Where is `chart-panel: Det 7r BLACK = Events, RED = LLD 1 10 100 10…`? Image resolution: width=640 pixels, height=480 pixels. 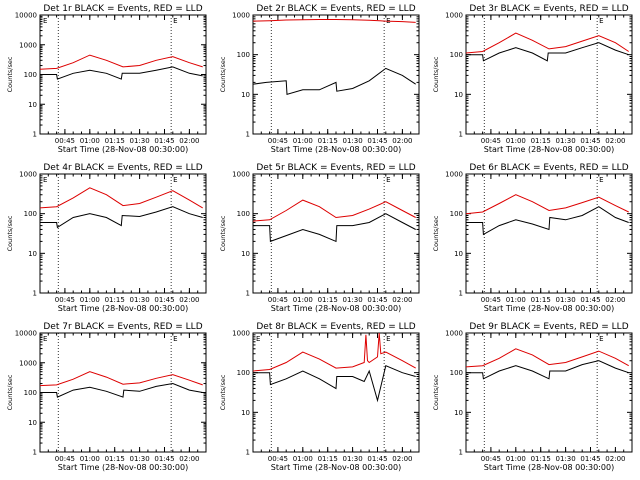 chart-panel: Det 7r BLACK = Events, RED = LLD 1 10 100 10… is located at coordinates (106, 397).